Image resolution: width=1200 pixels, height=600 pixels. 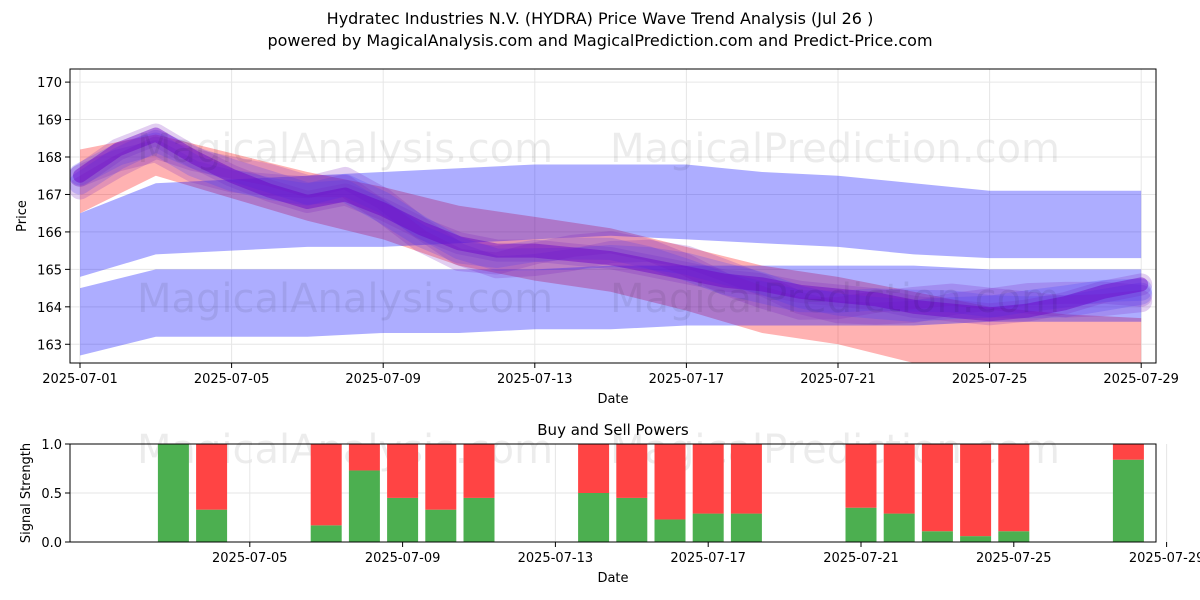 What do you see at coordinates (861, 558) in the screenshot?
I see `signal-x-tick-label: 2025-07-21` at bounding box center [861, 558].